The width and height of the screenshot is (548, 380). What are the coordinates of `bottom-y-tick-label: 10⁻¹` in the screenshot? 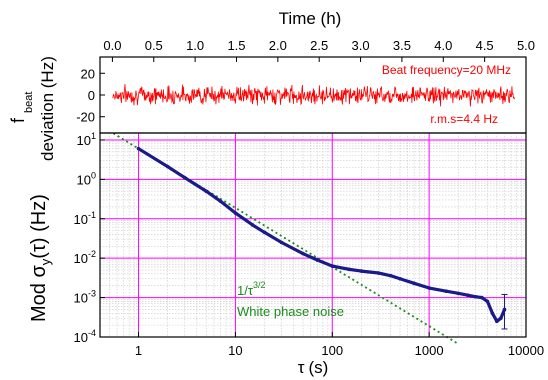 It's located at (85, 218).